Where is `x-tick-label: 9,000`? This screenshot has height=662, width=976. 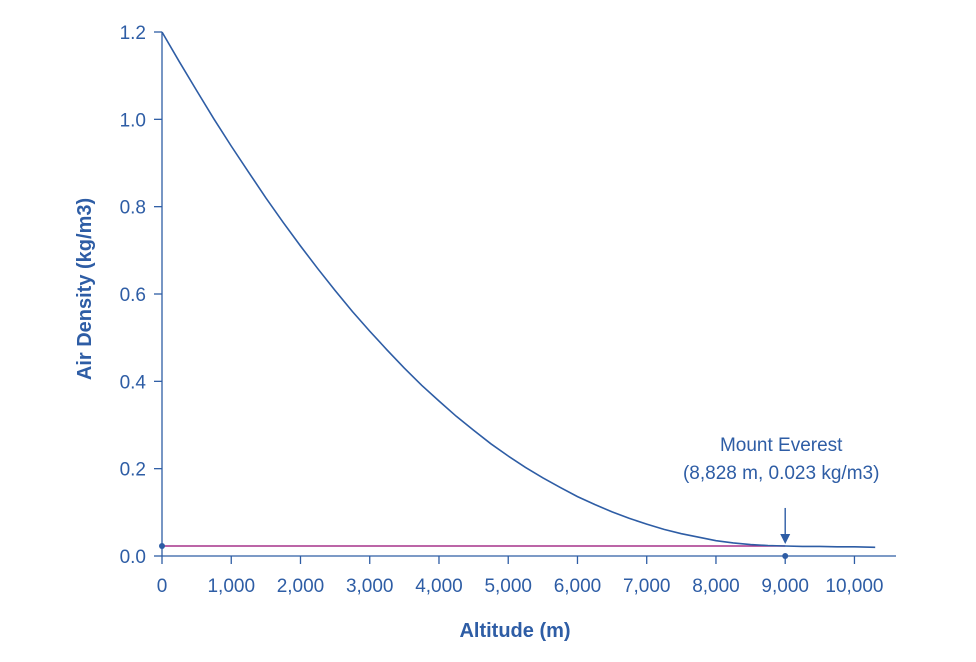 x-tick-label: 9,000 is located at coordinates (785, 586).